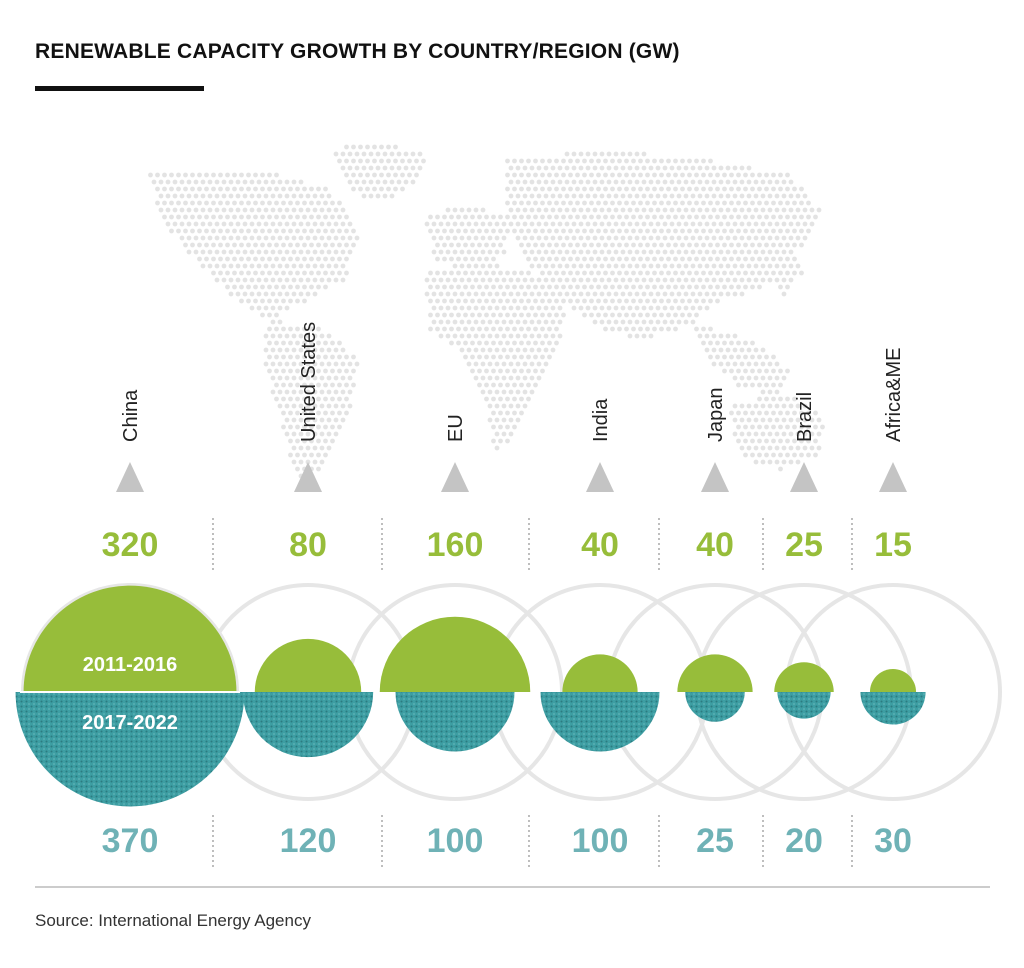 The image size is (1024, 968). Describe the element at coordinates (455, 654) in the screenshot. I see `semicircle-2011-2016` at that location.